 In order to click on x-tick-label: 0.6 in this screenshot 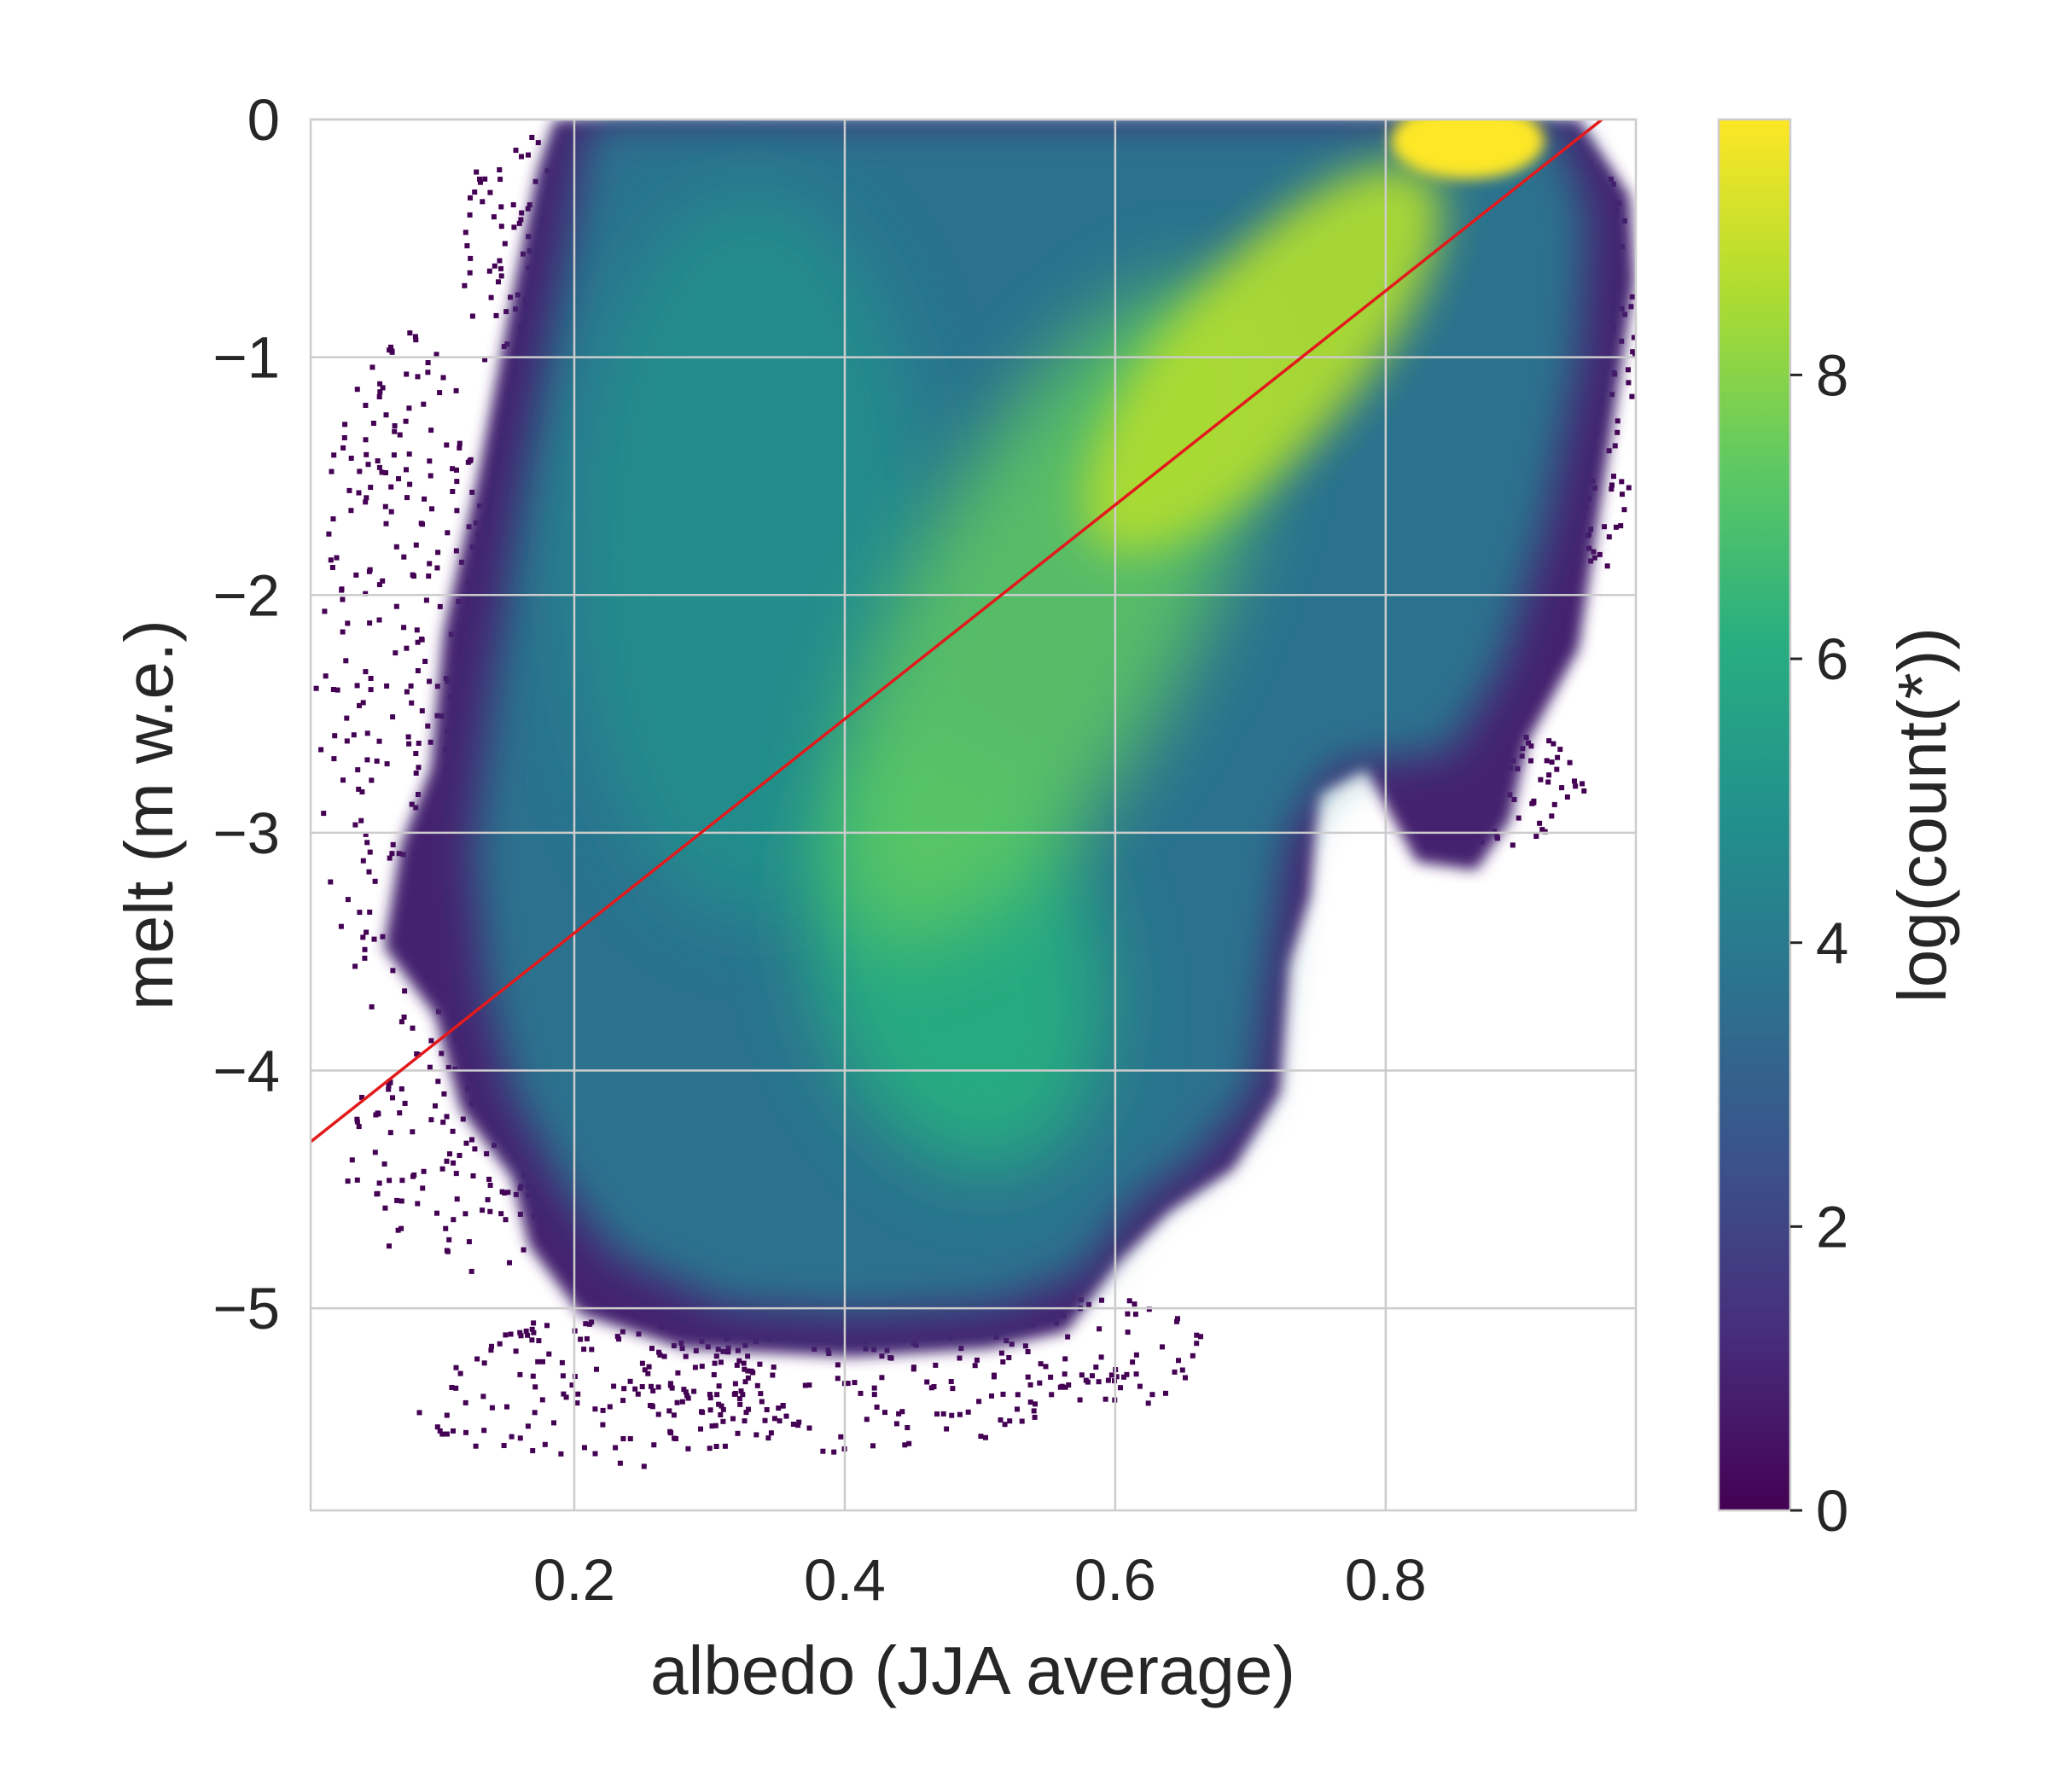, I will do `click(1115, 1580)`.